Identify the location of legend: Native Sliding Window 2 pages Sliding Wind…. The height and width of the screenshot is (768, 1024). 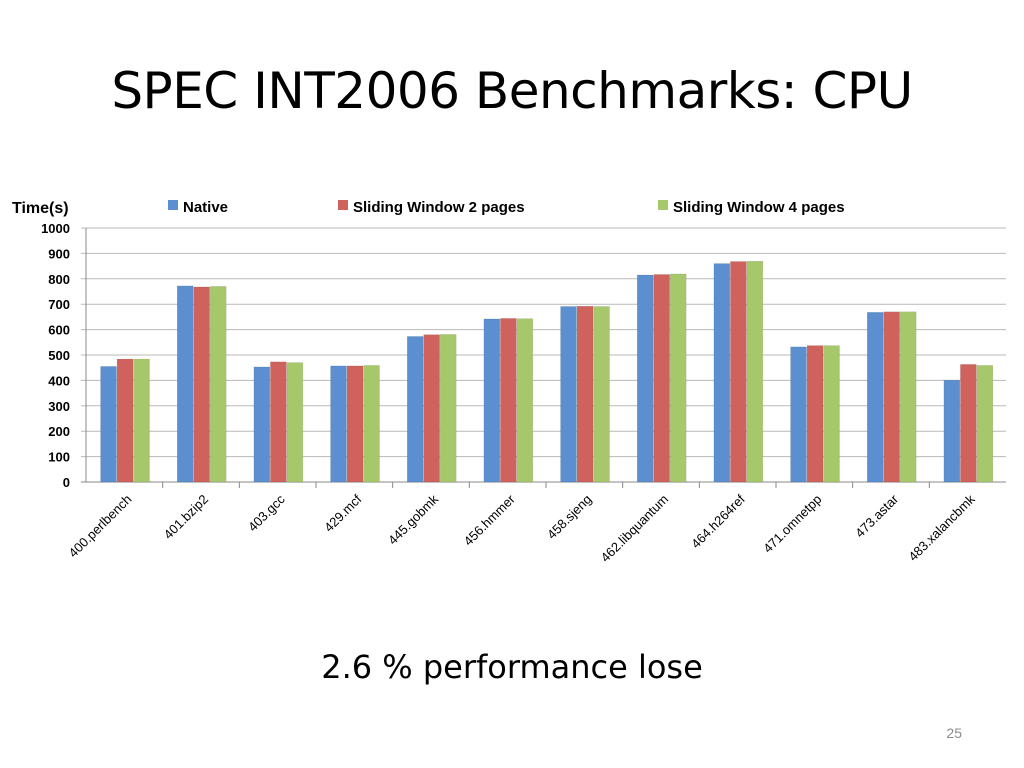
(506, 207).